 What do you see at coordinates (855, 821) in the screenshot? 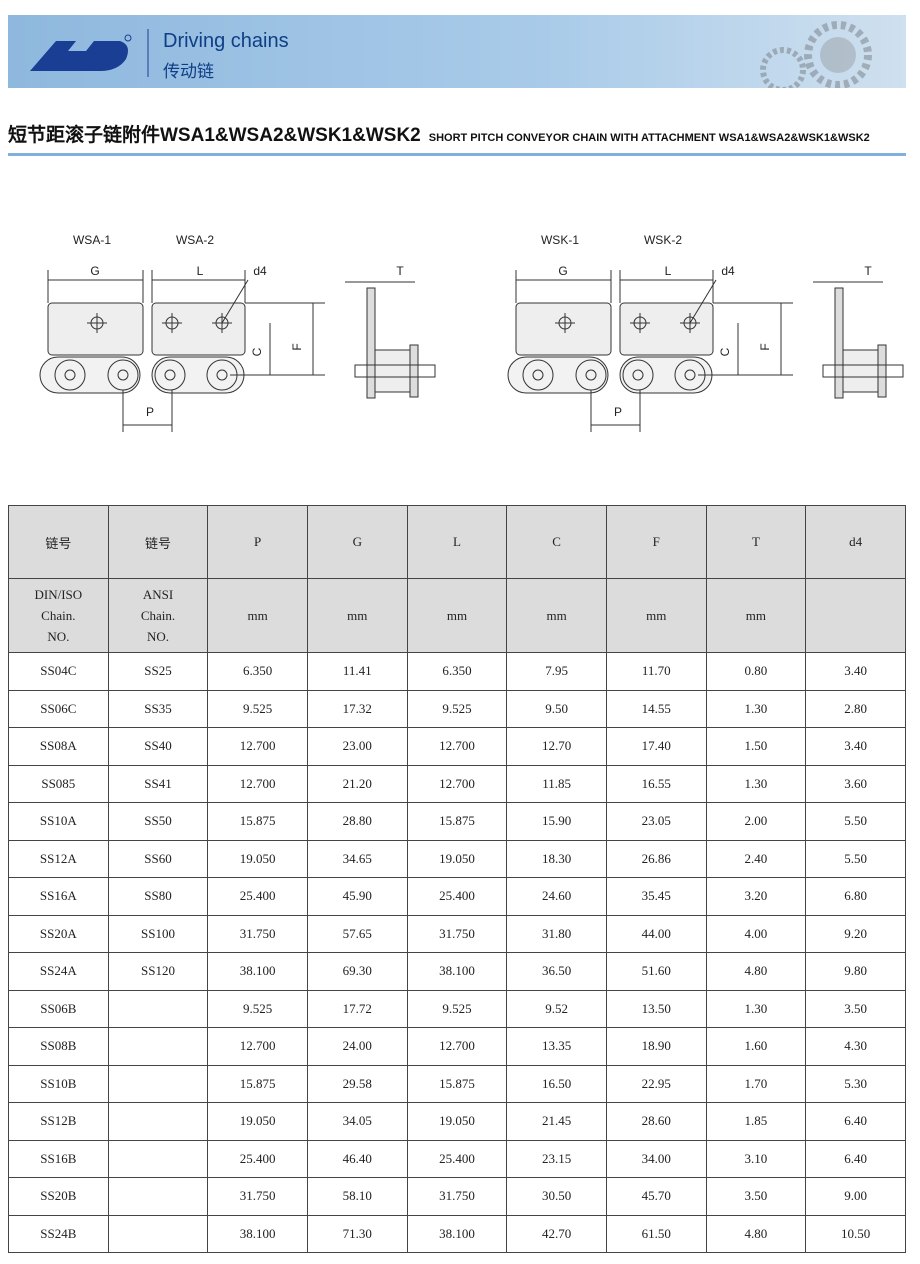
I see `table-cell: 5.50` at bounding box center [855, 821].